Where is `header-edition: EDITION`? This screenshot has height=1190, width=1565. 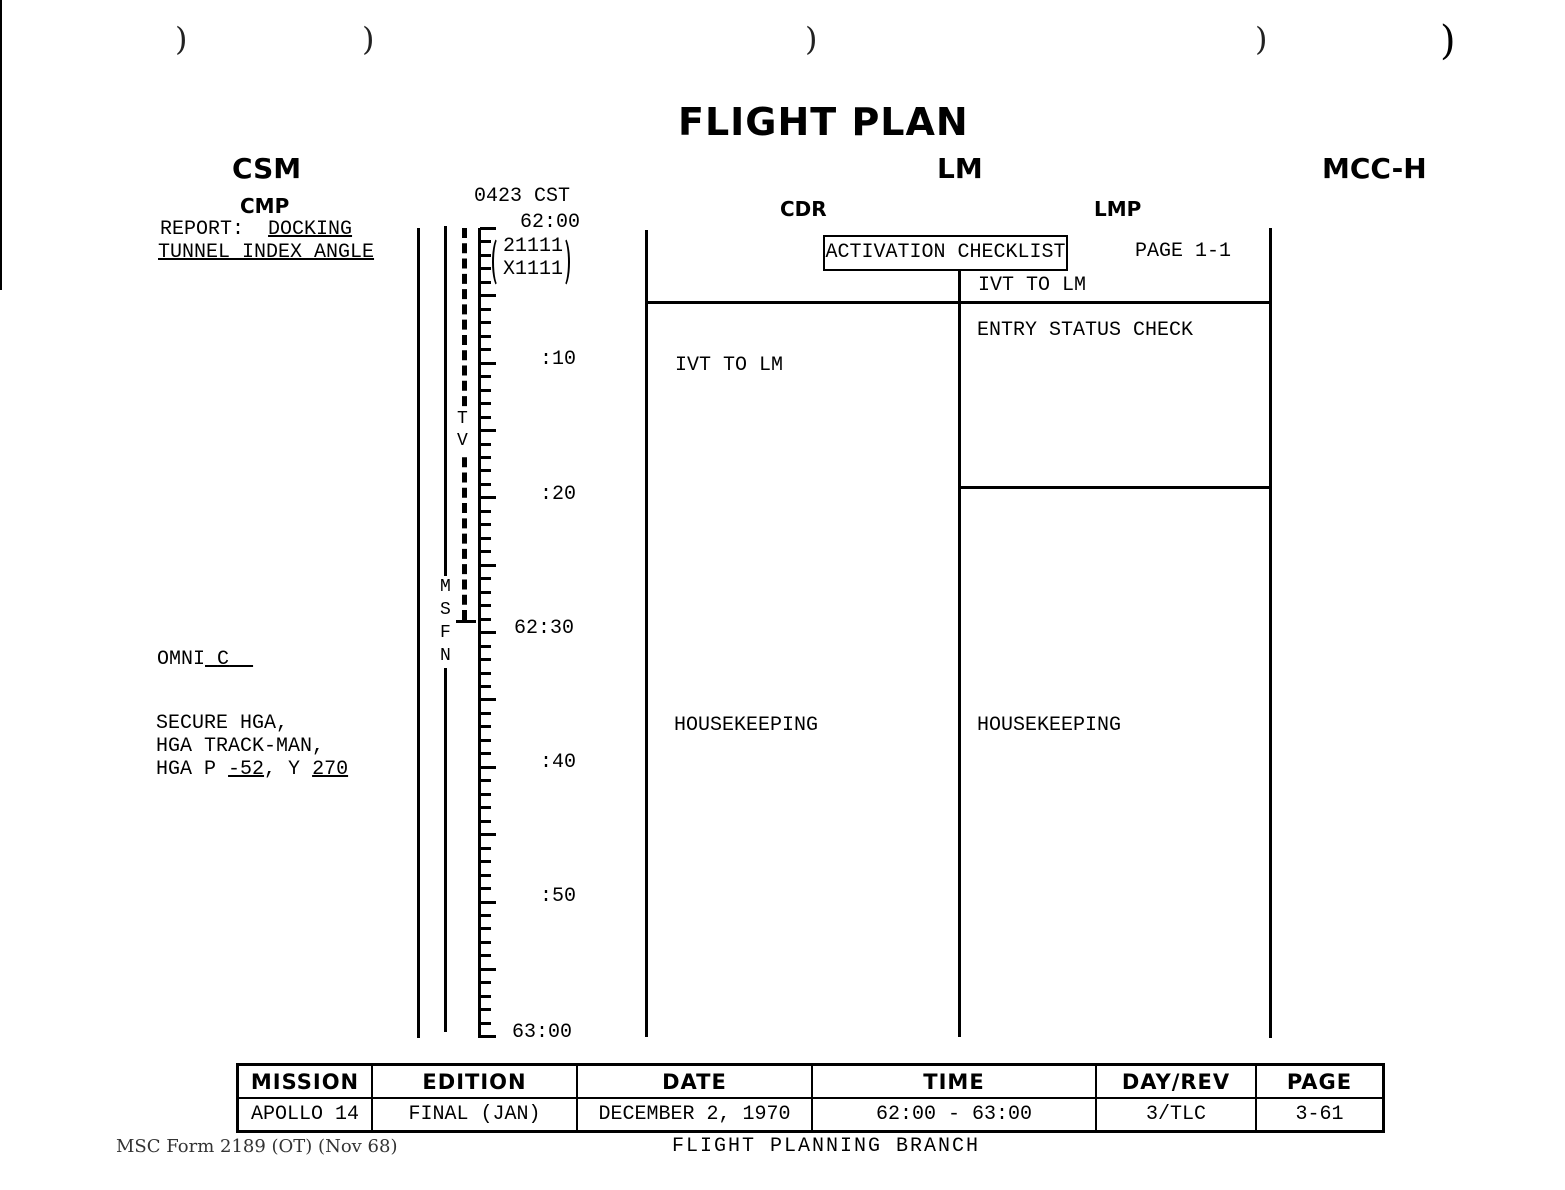
header-edition: EDITION is located at coordinates (474, 1081).